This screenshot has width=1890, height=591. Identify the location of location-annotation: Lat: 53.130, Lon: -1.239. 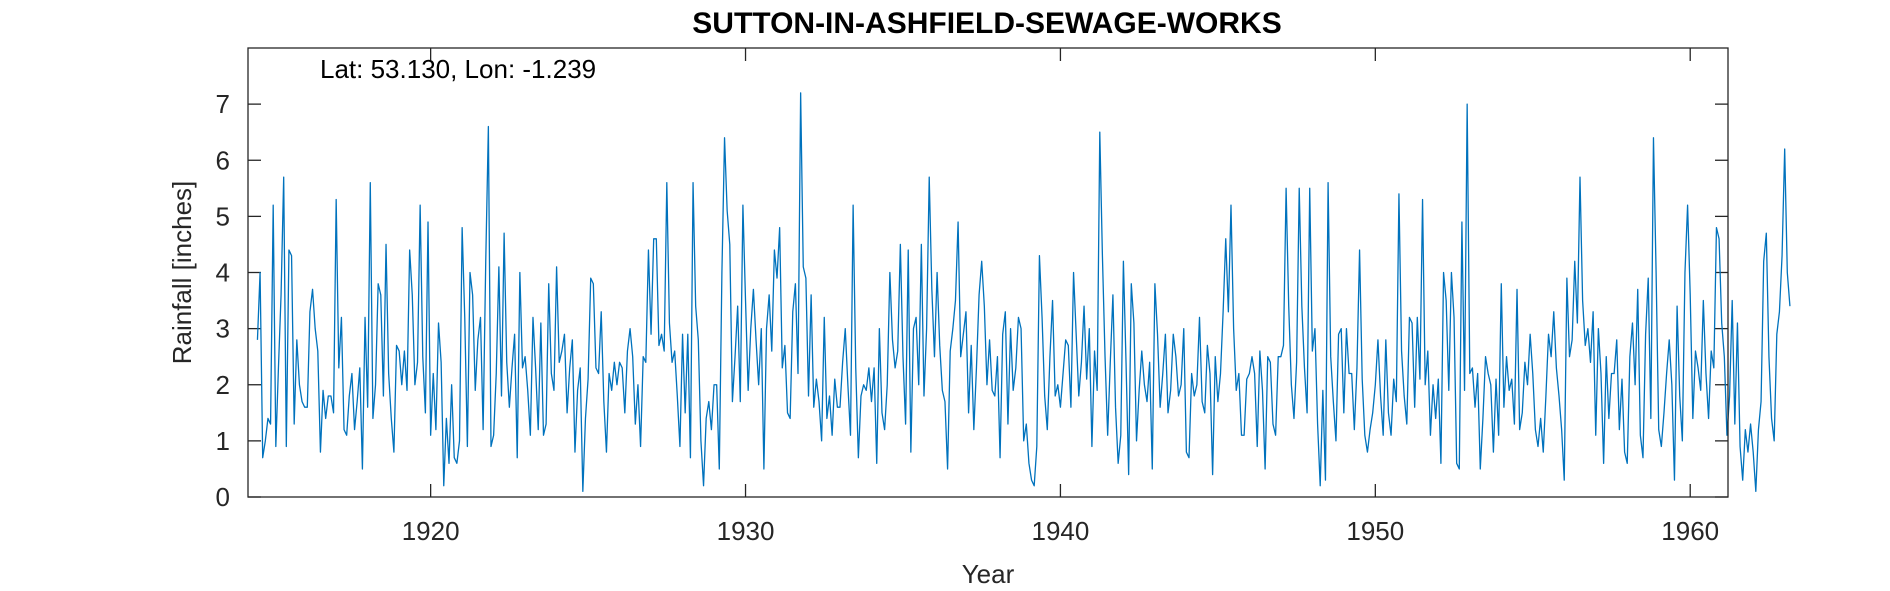
(458, 69).